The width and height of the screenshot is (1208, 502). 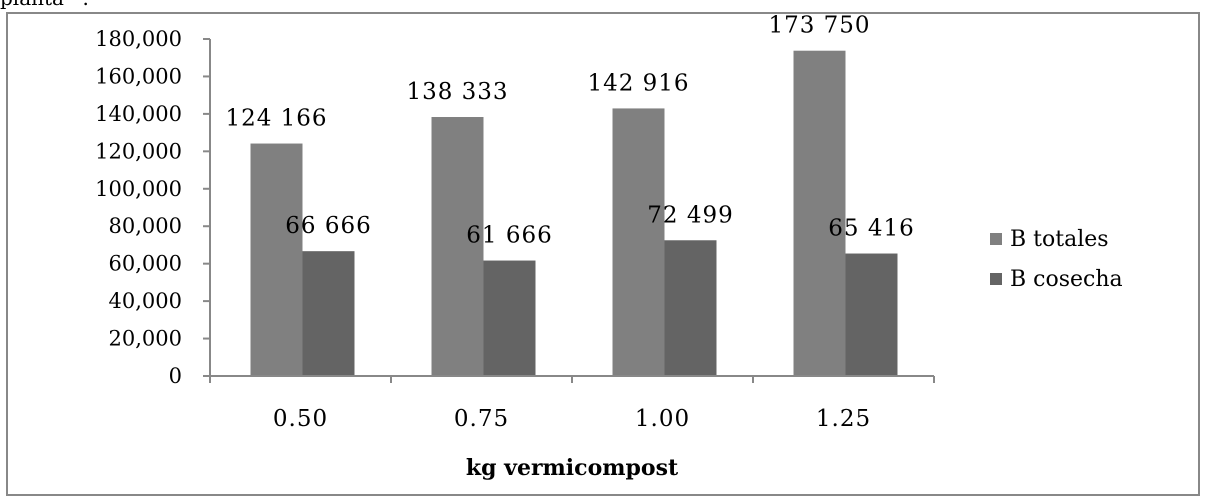 I want to click on y-tick-label: 160,000, so click(x=138, y=76).